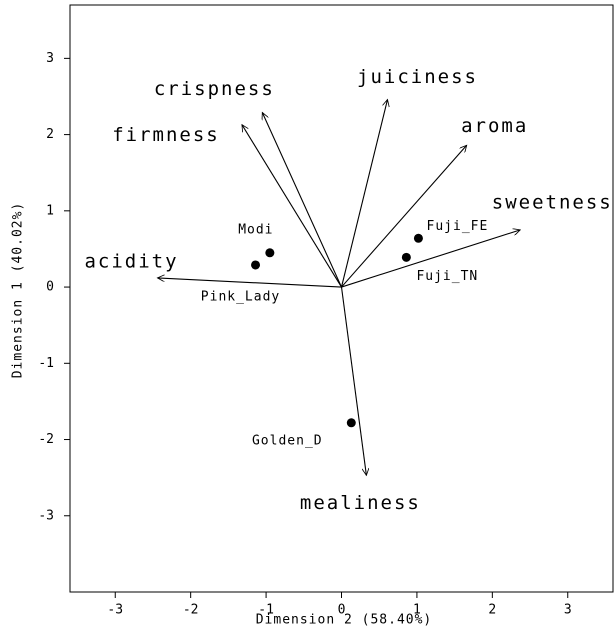 This screenshot has width=614, height=630. What do you see at coordinates (266, 610) in the screenshot?
I see `x-tick-label: -1` at bounding box center [266, 610].